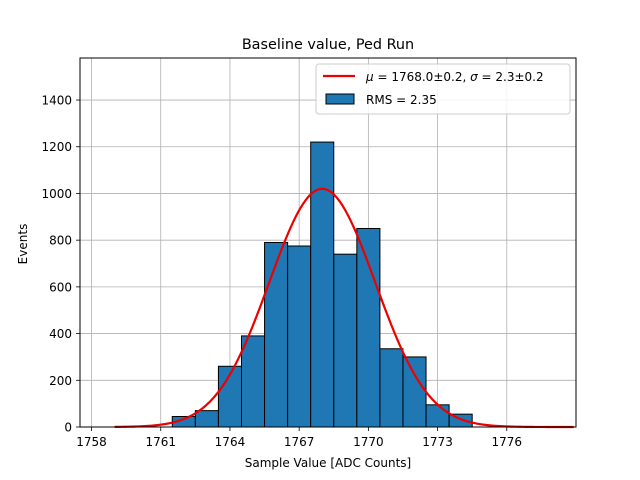 This screenshot has width=640, height=480. What do you see at coordinates (60, 241) in the screenshot?
I see `y-tick-label: 800` at bounding box center [60, 241].